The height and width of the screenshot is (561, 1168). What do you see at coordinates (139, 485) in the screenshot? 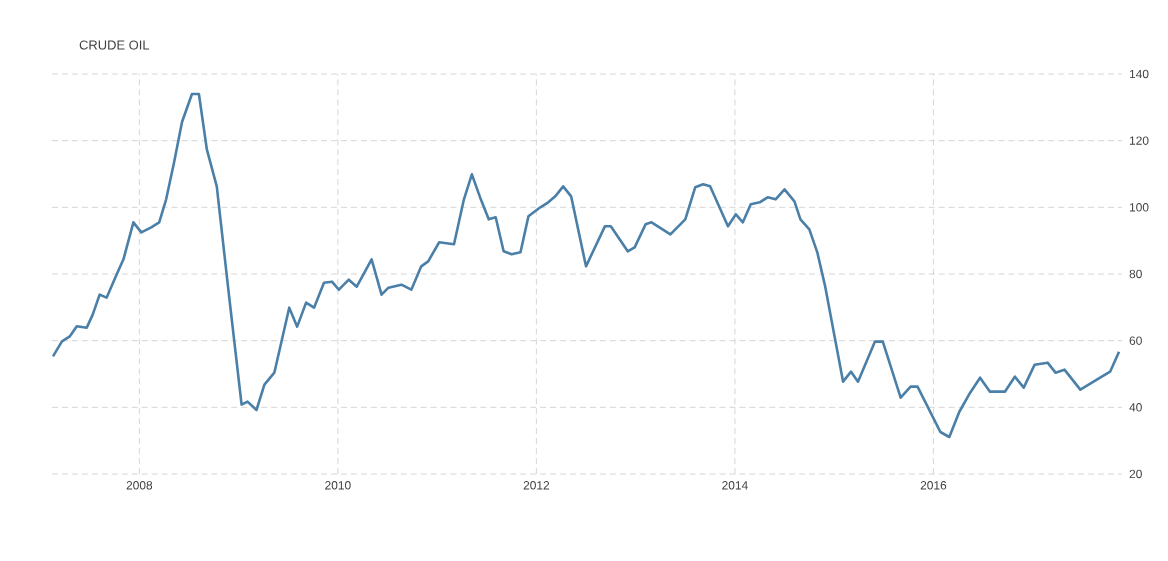
I see `x-tick-label: 2008` at bounding box center [139, 485].